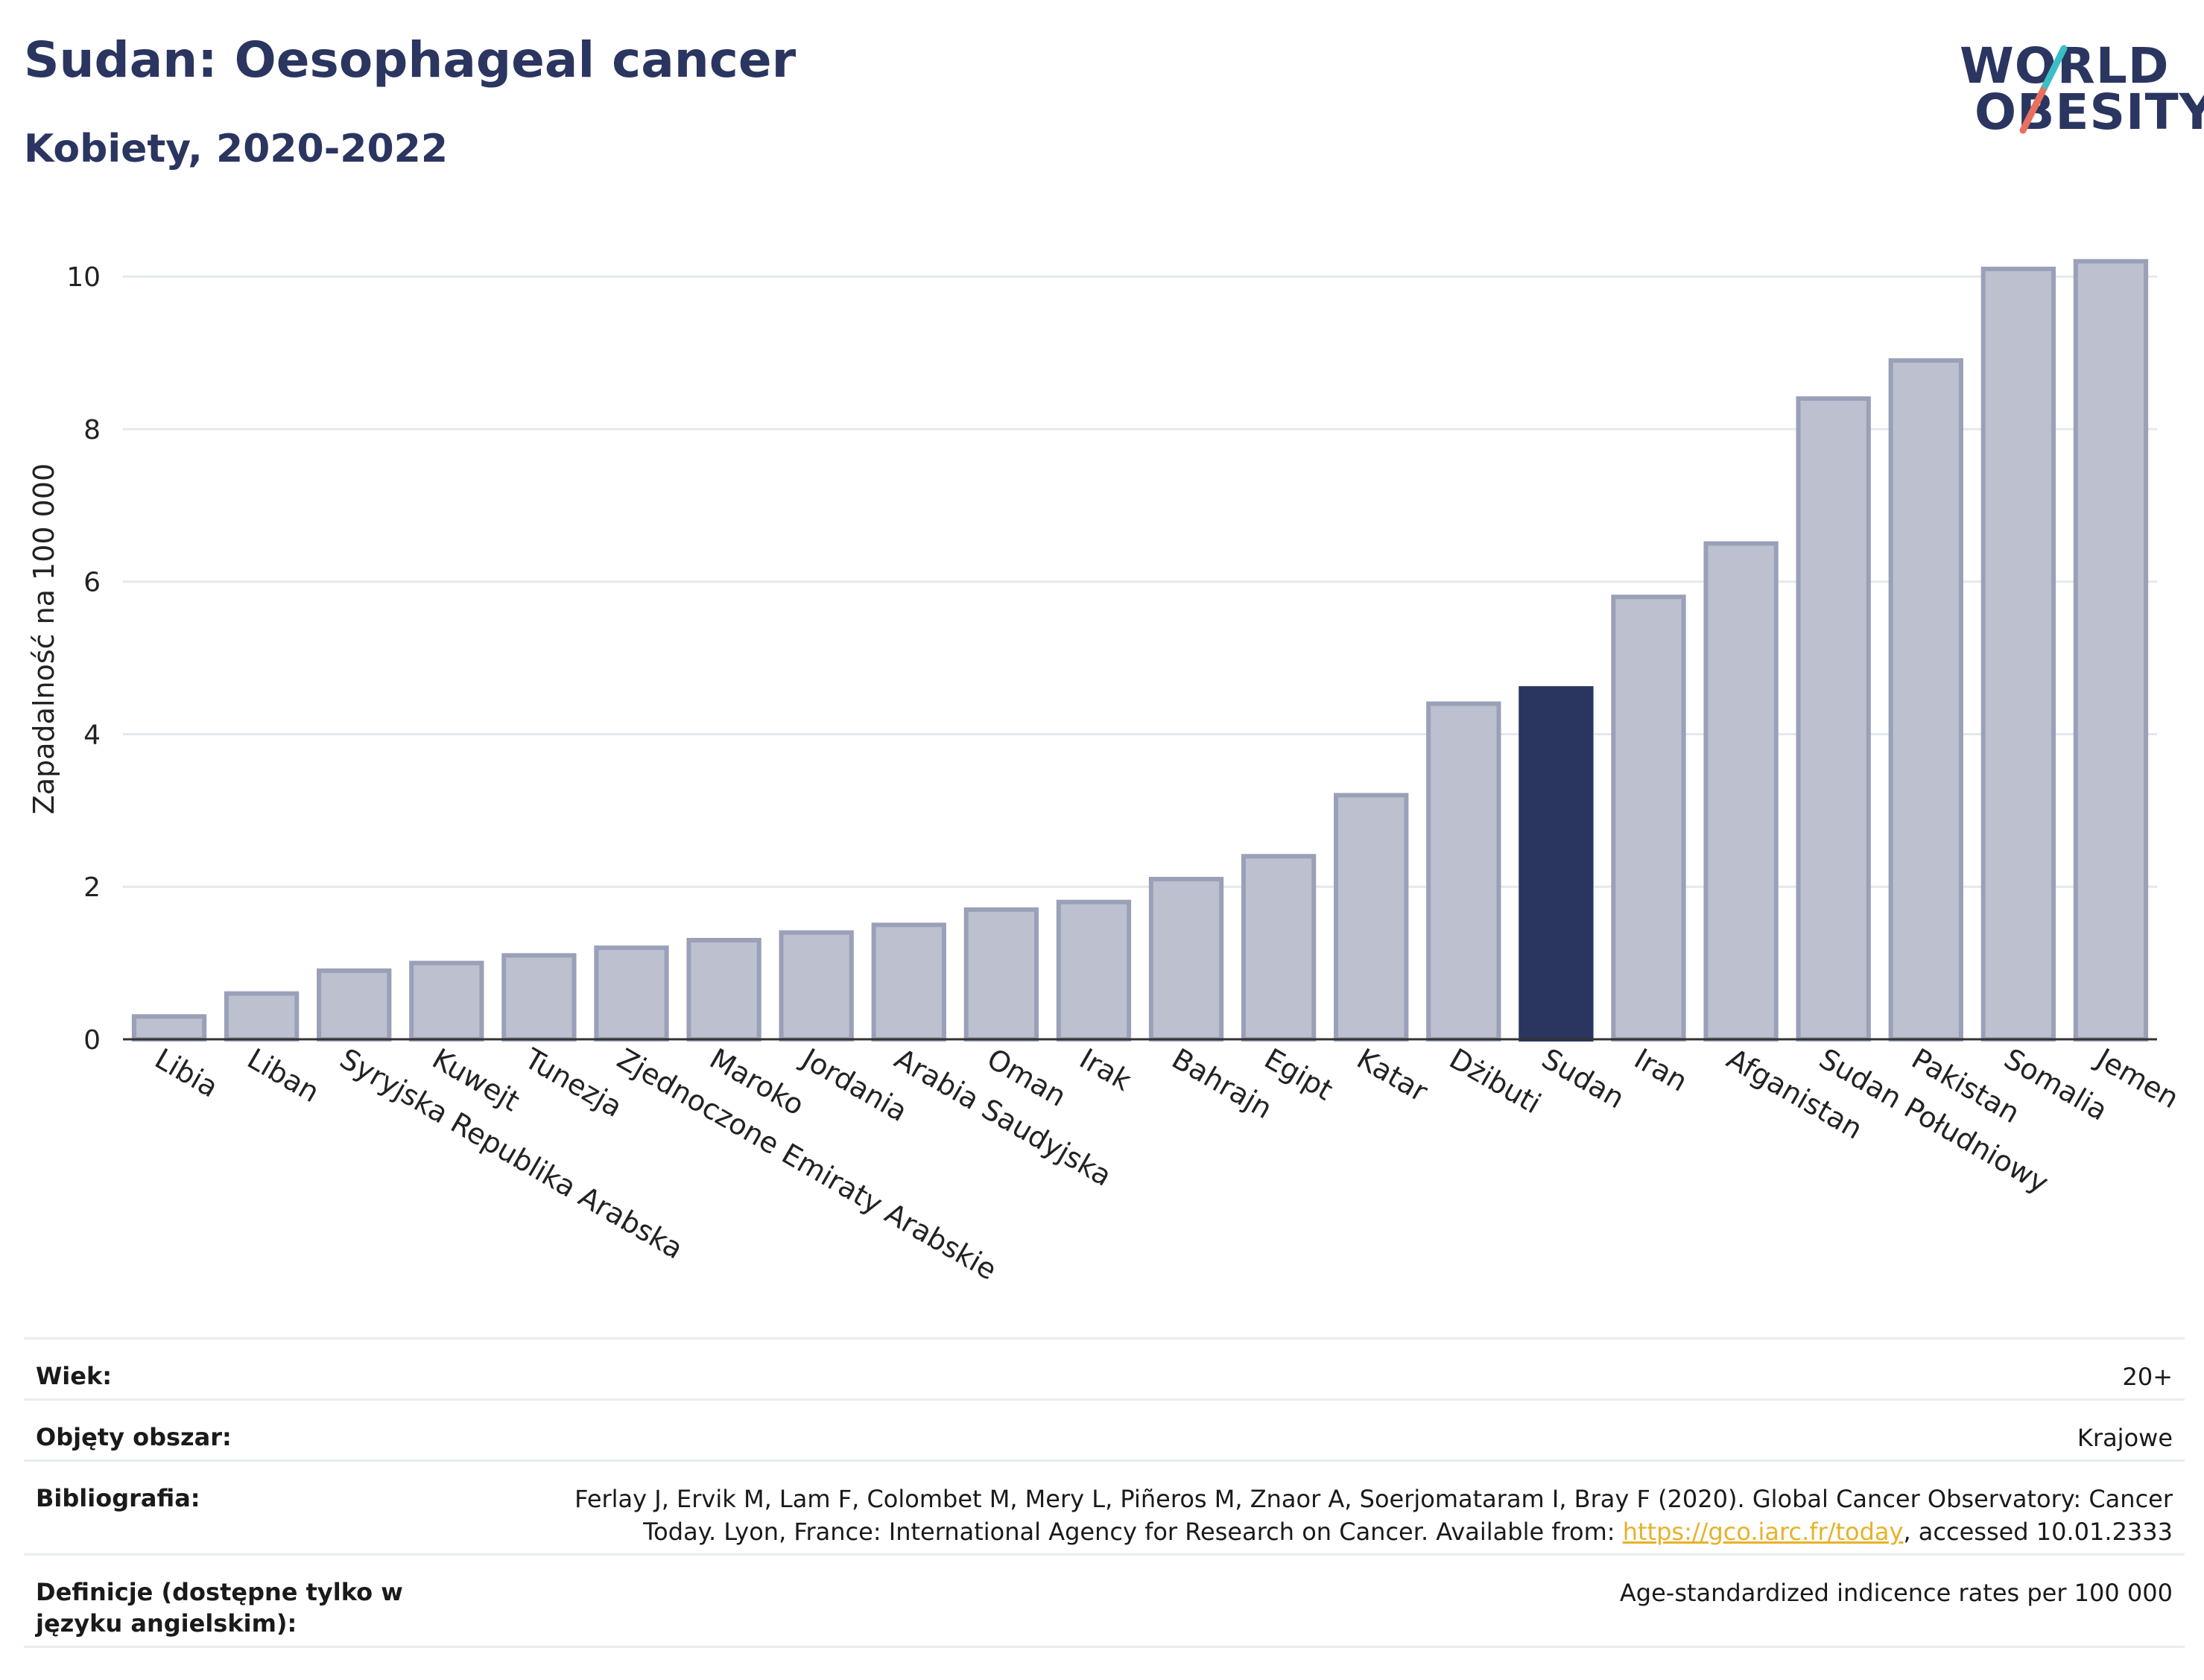 The width and height of the screenshot is (2204, 1680). I want to click on bar-highlight, so click(1556, 864).